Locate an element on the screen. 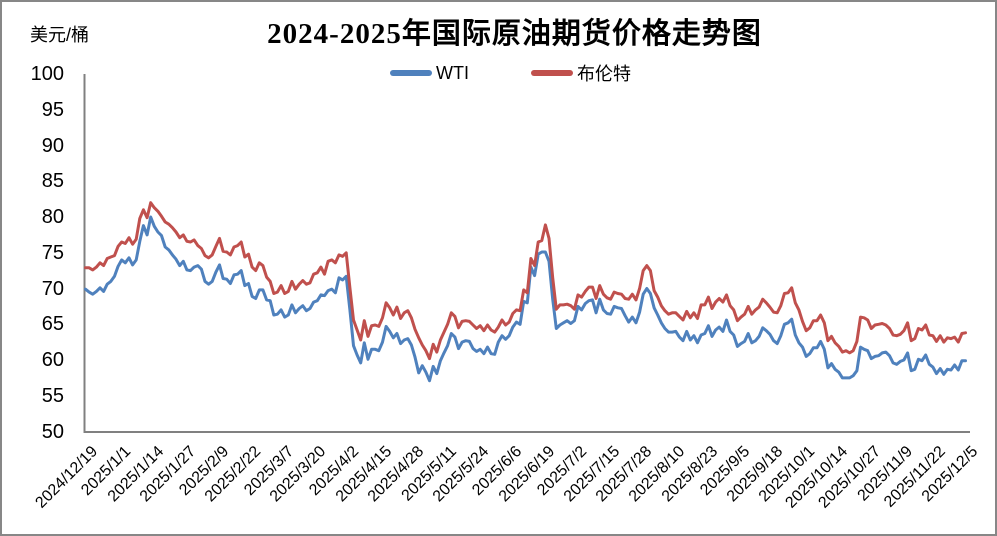 The width and height of the screenshot is (997, 536). legend-item-brent: 布伦特 is located at coordinates (581, 73).